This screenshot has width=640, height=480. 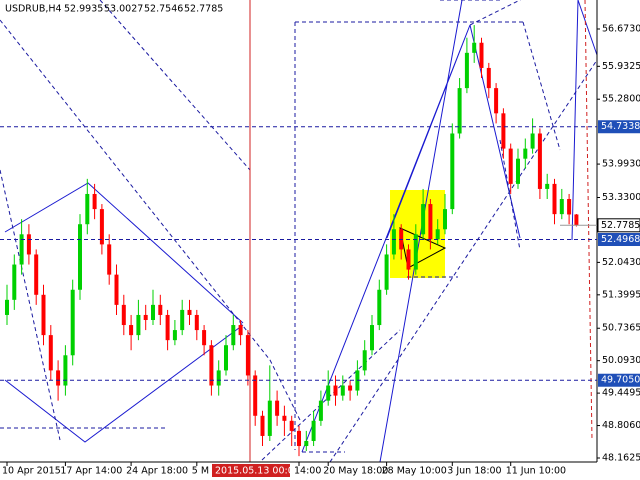 I want to click on y-tick-label: 48.8060, so click(x=621, y=425).